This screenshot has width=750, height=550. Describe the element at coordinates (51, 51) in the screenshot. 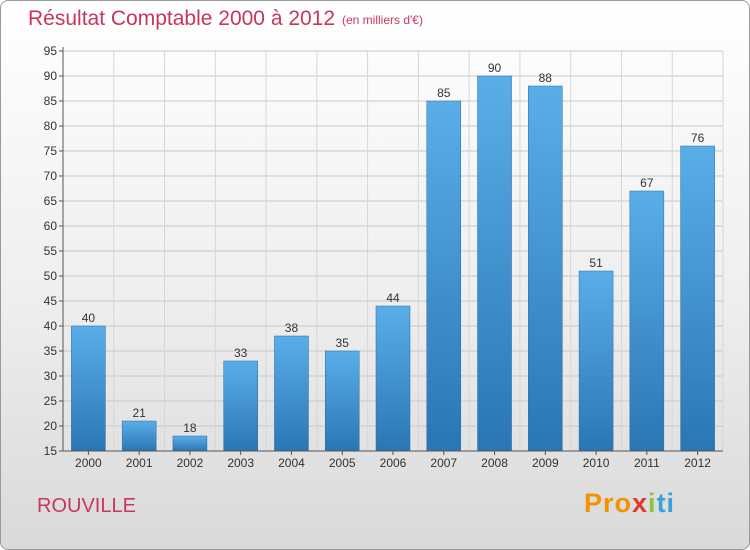

I see `y-tick-label: 95` at that location.